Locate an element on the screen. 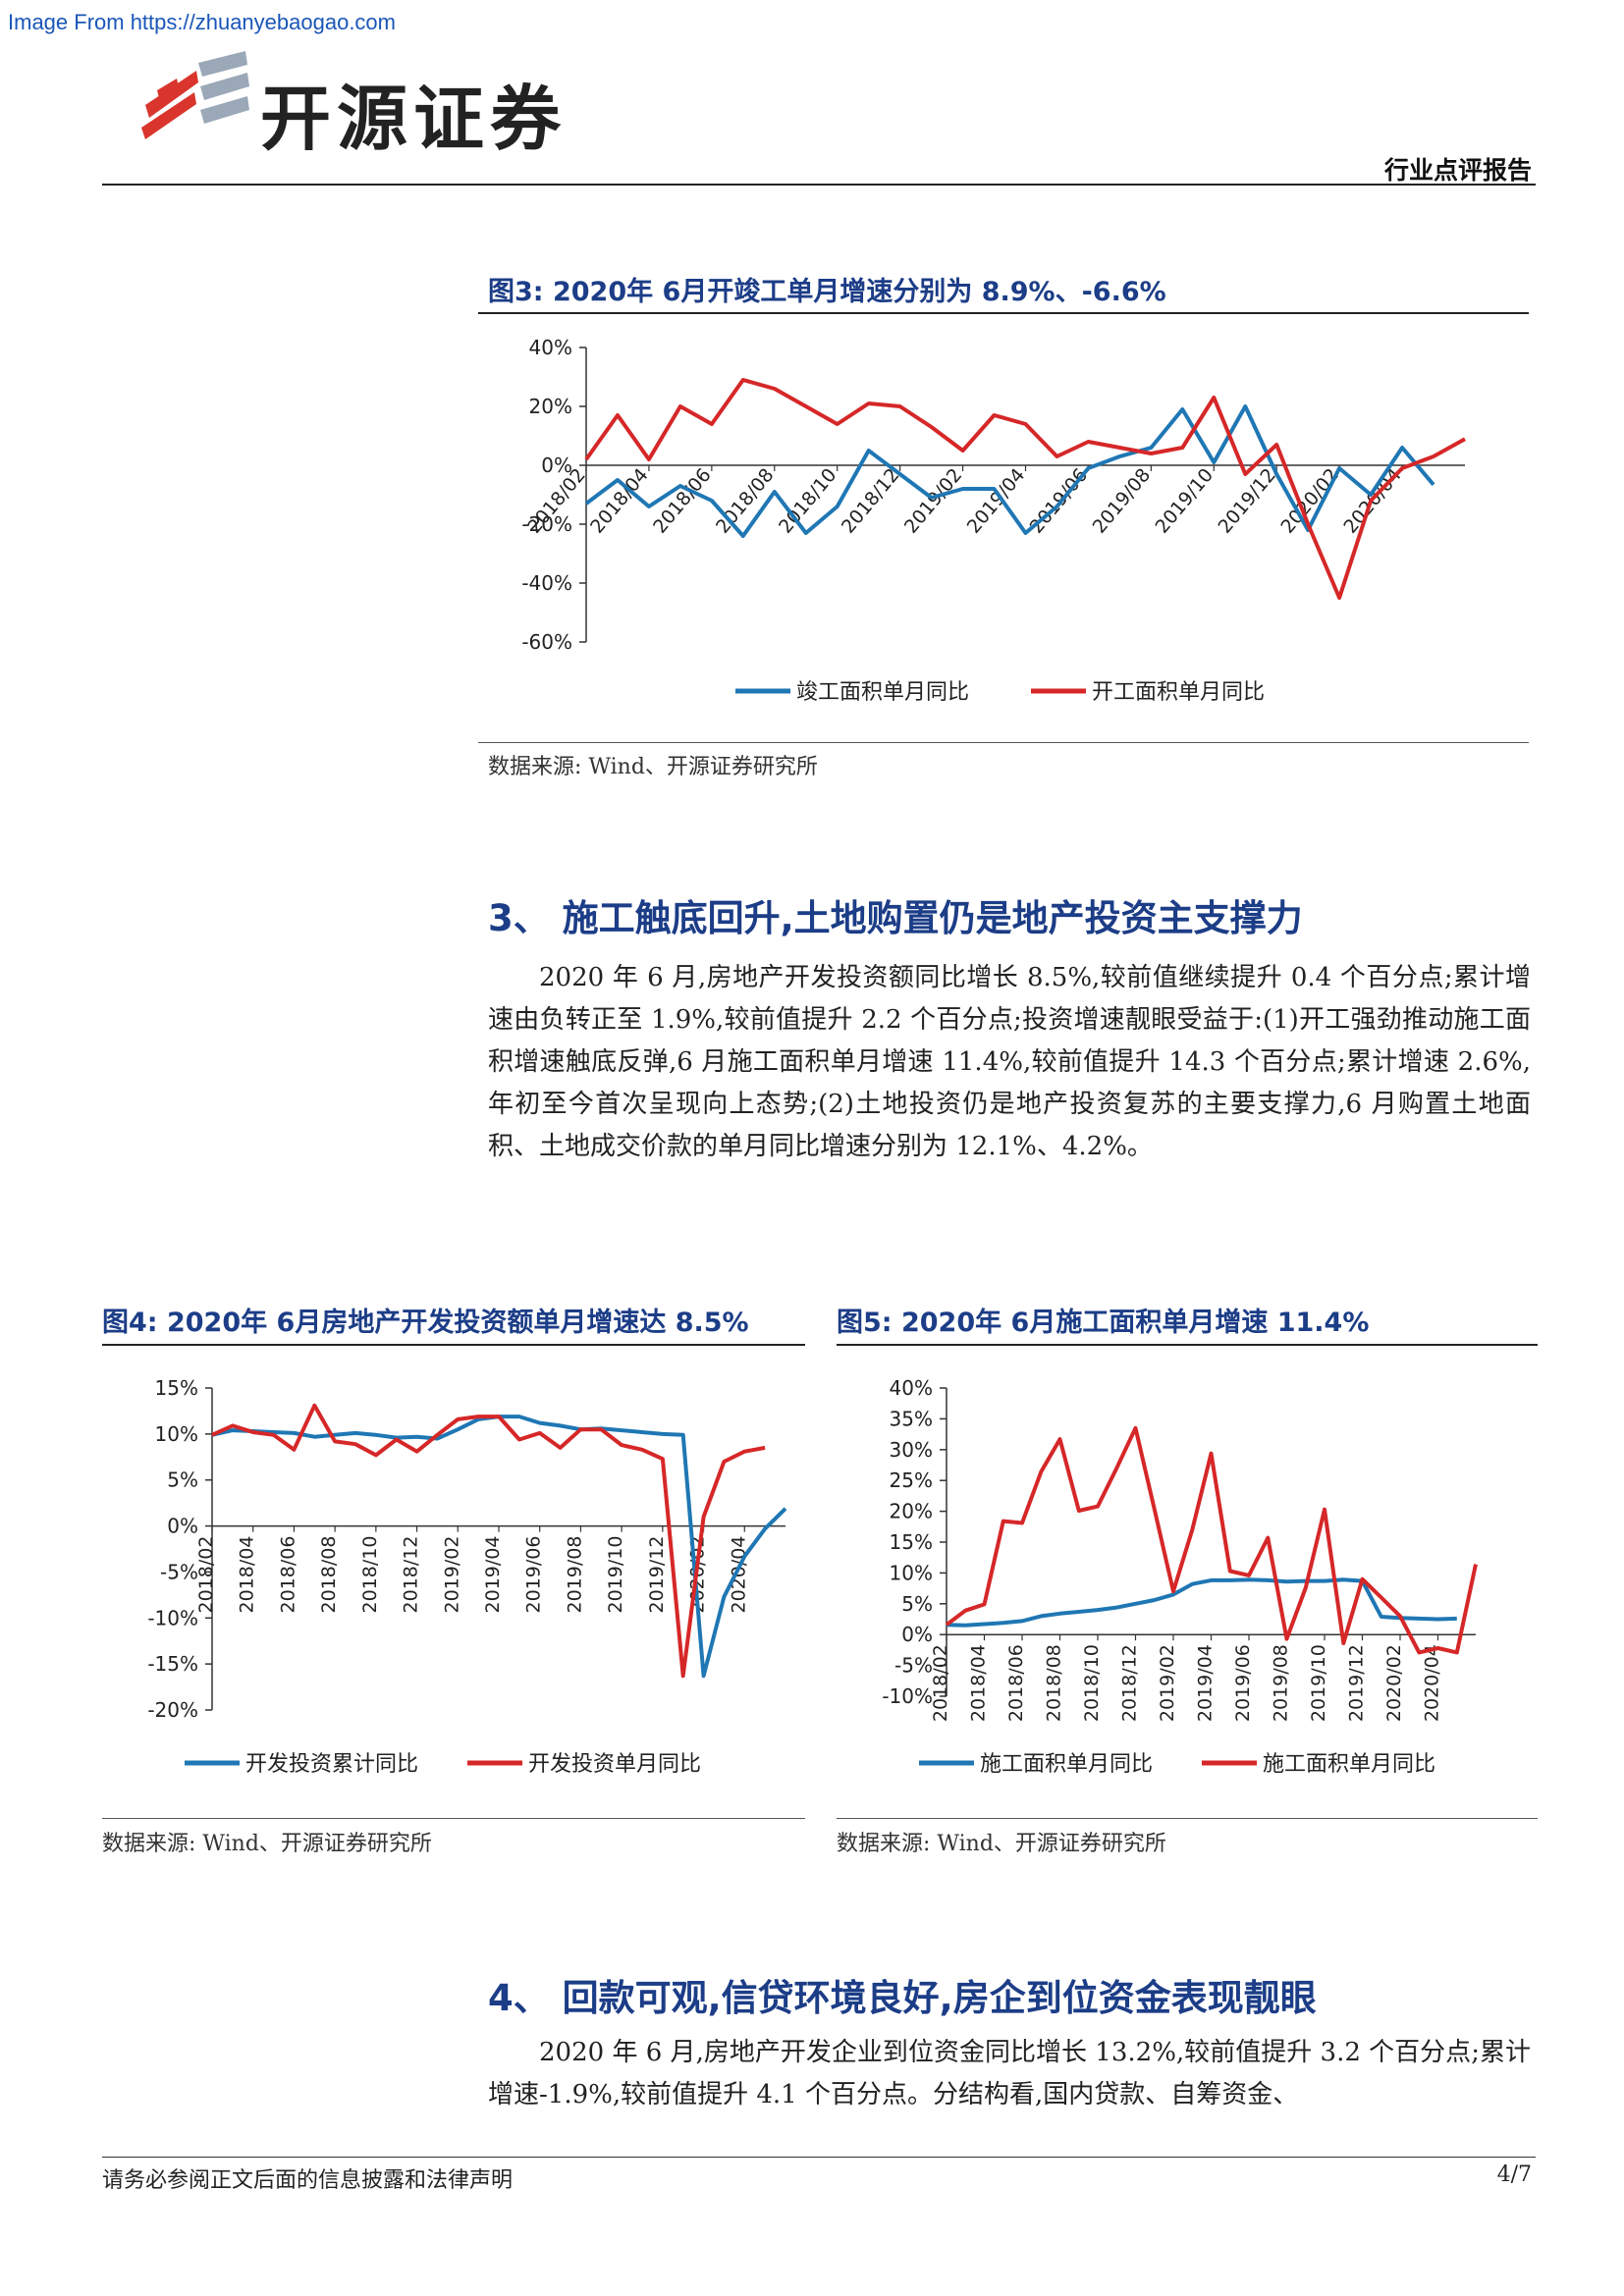 The height and width of the screenshot is (2296, 1624). figure-5-title-rule is located at coordinates (1187, 1345).